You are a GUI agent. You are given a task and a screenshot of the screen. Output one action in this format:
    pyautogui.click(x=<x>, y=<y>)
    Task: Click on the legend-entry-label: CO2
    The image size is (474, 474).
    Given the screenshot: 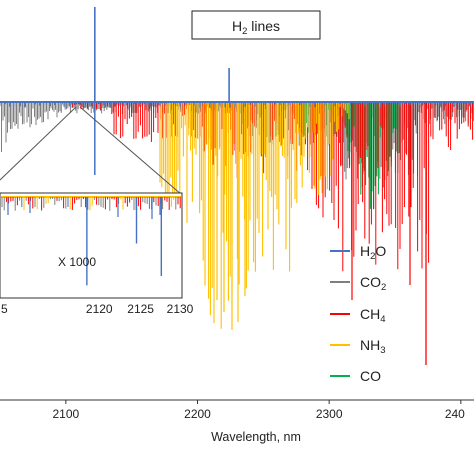 What is the action you would take?
    pyautogui.click(x=373, y=283)
    